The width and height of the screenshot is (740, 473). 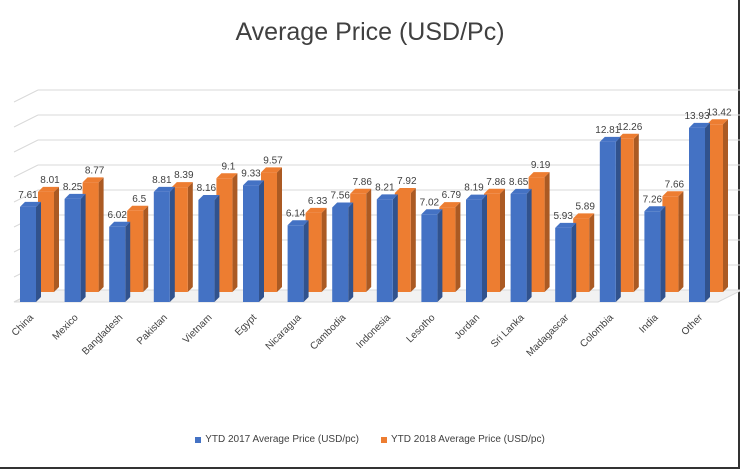 What do you see at coordinates (284, 332) in the screenshot?
I see `category-label: Nicaragua` at bounding box center [284, 332].